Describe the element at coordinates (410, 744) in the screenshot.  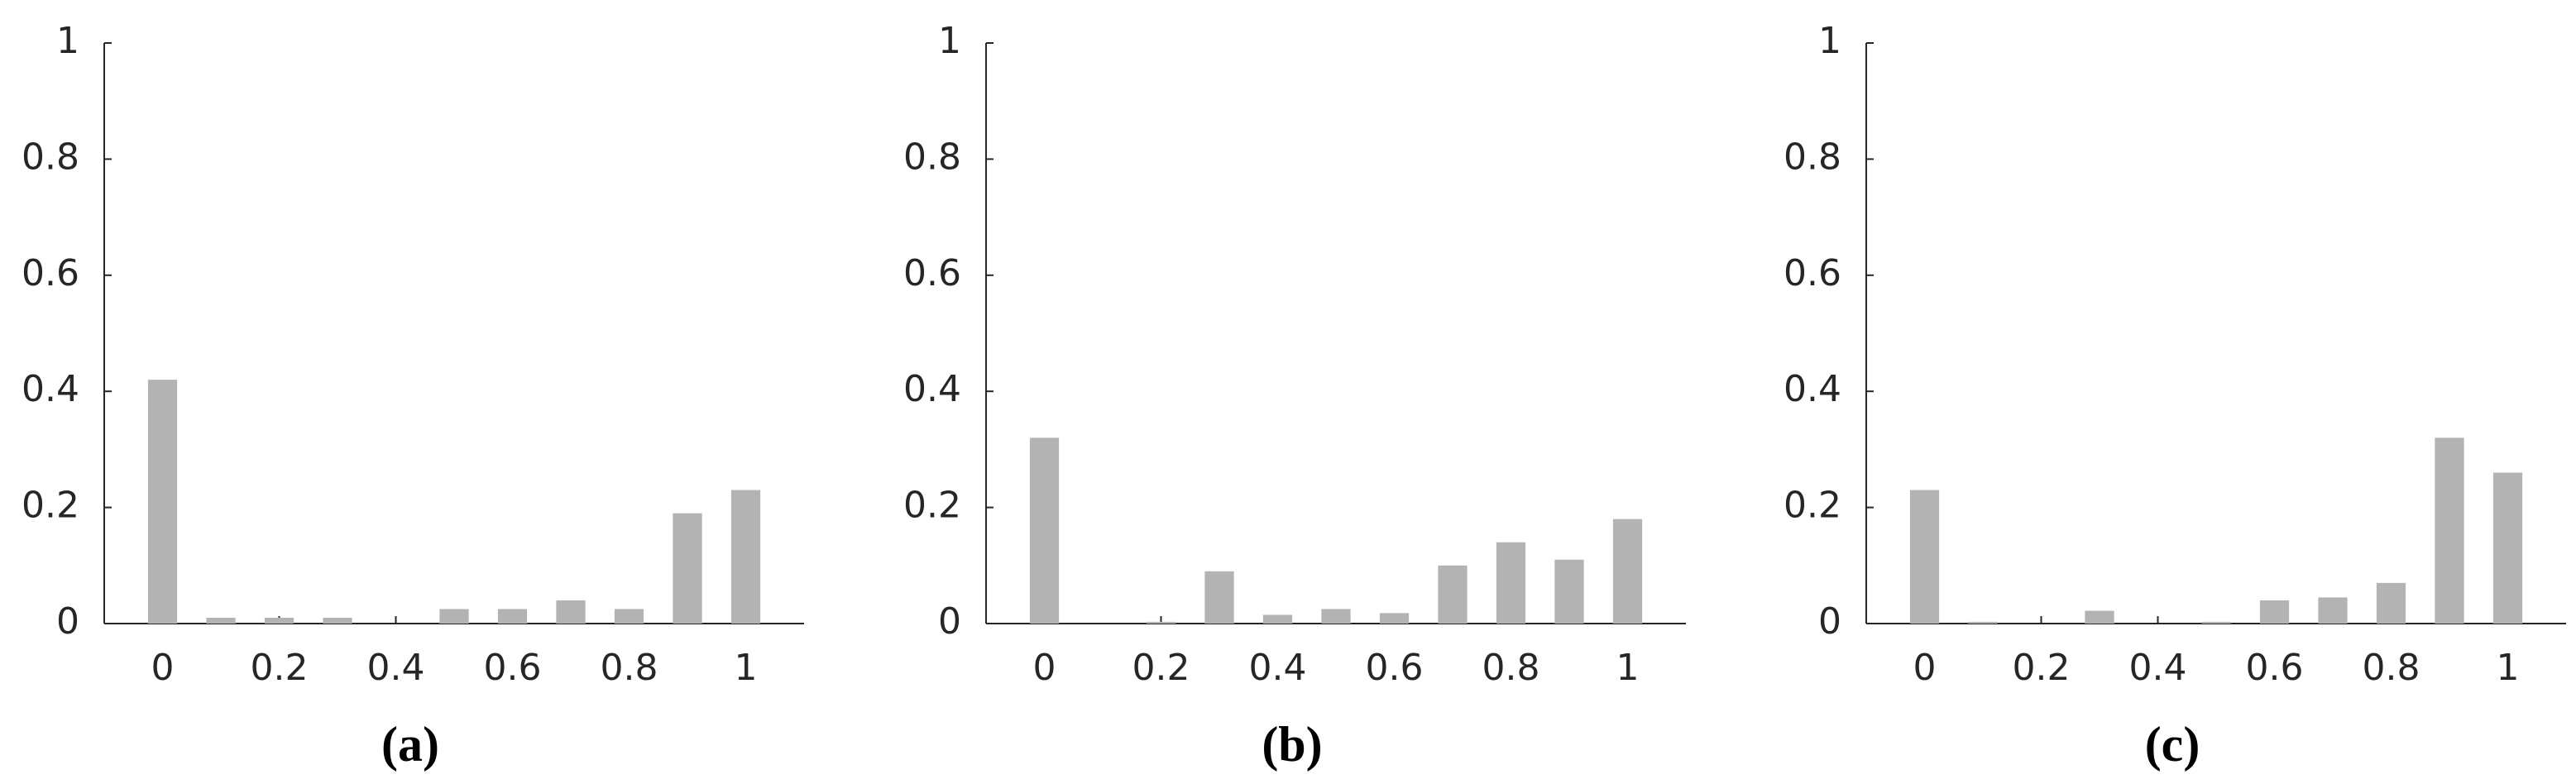
I see `caption: (a)` at that location.